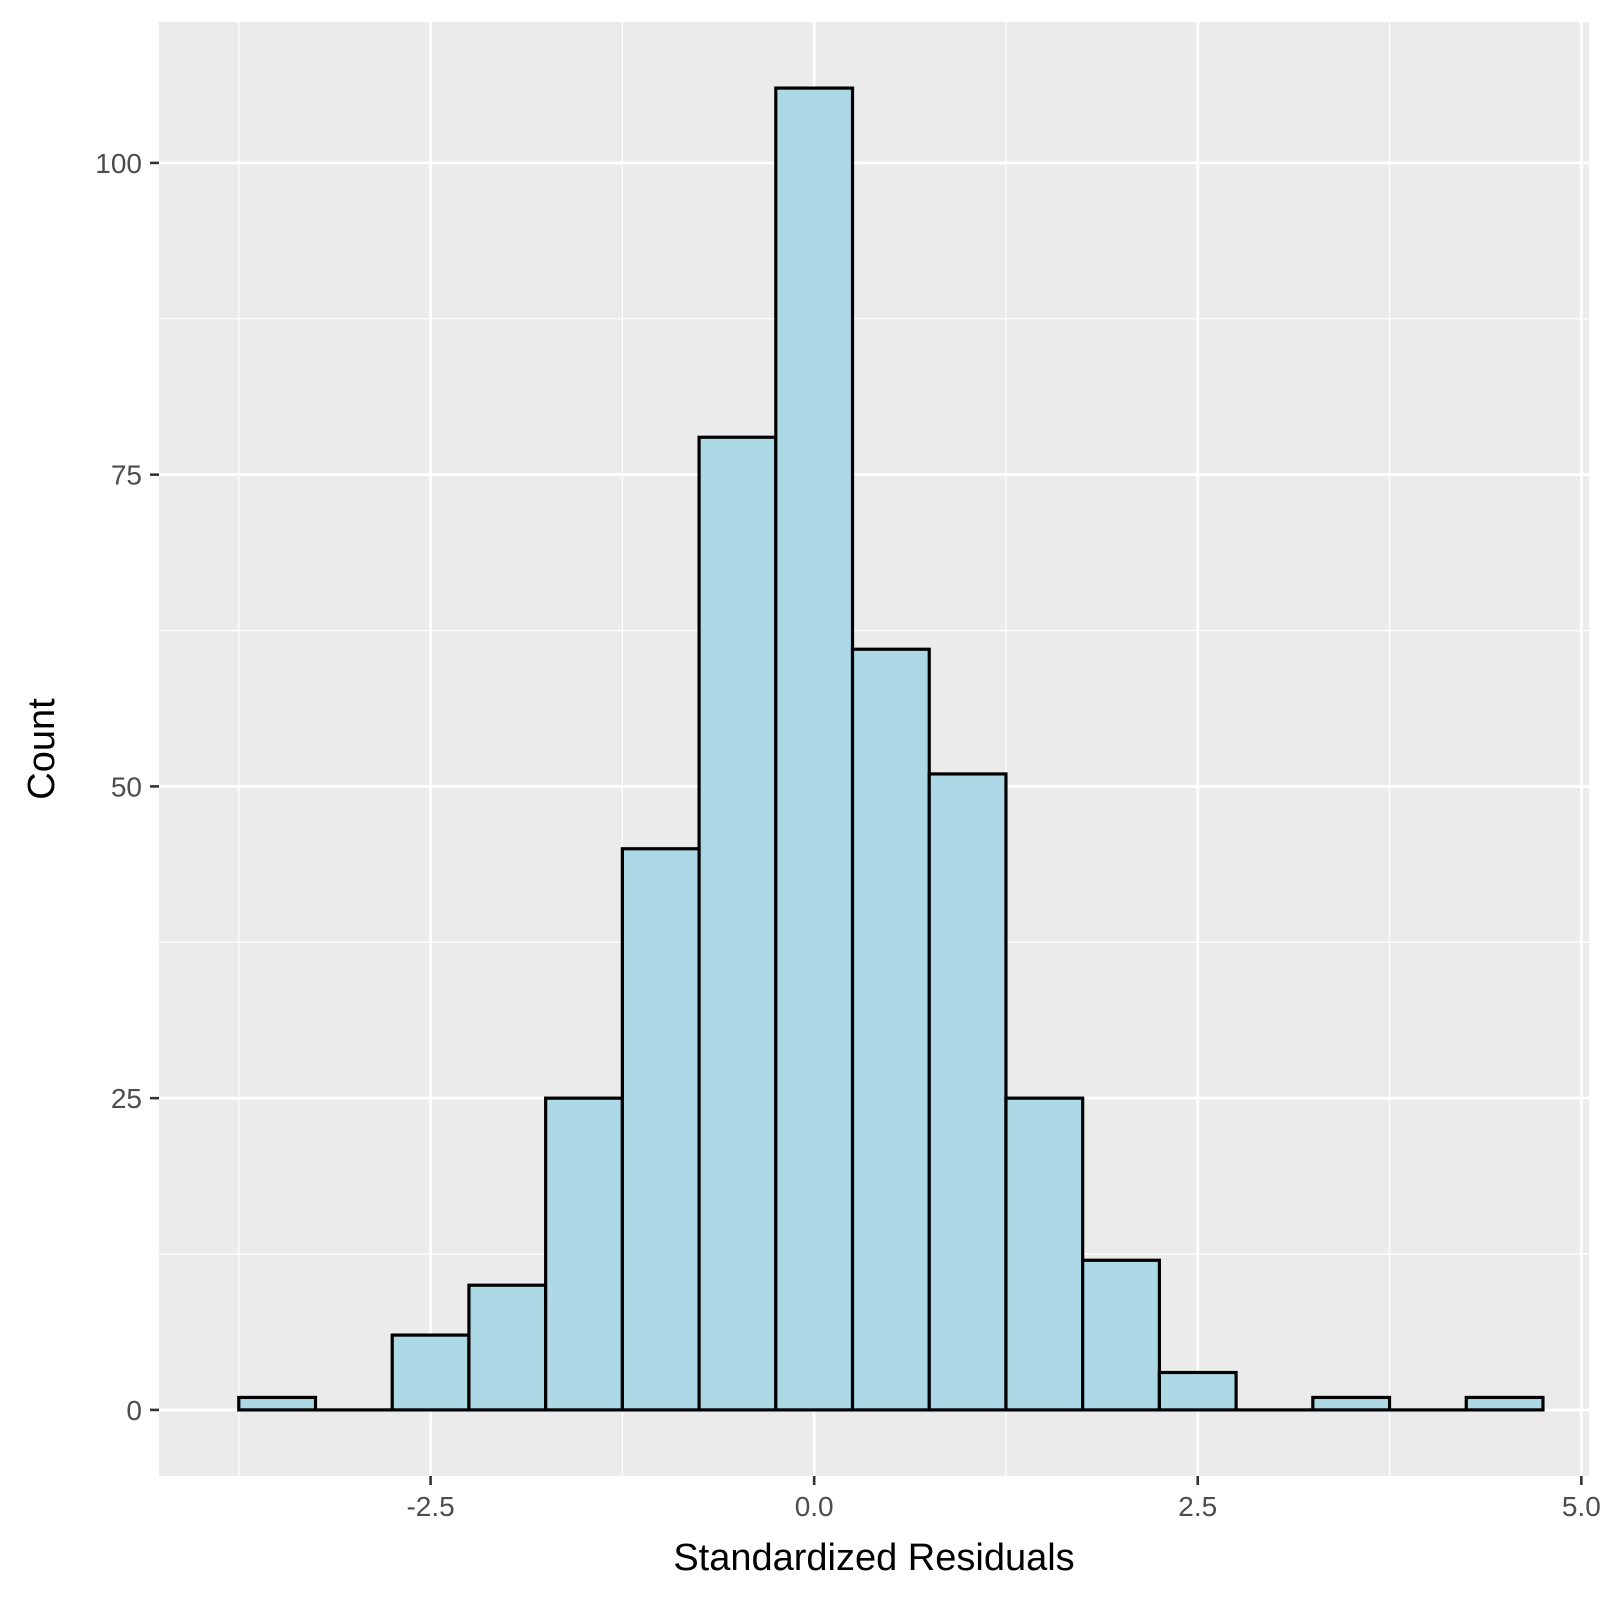  What do you see at coordinates (1197, 1506) in the screenshot?
I see `x-tick-label: 2.5` at bounding box center [1197, 1506].